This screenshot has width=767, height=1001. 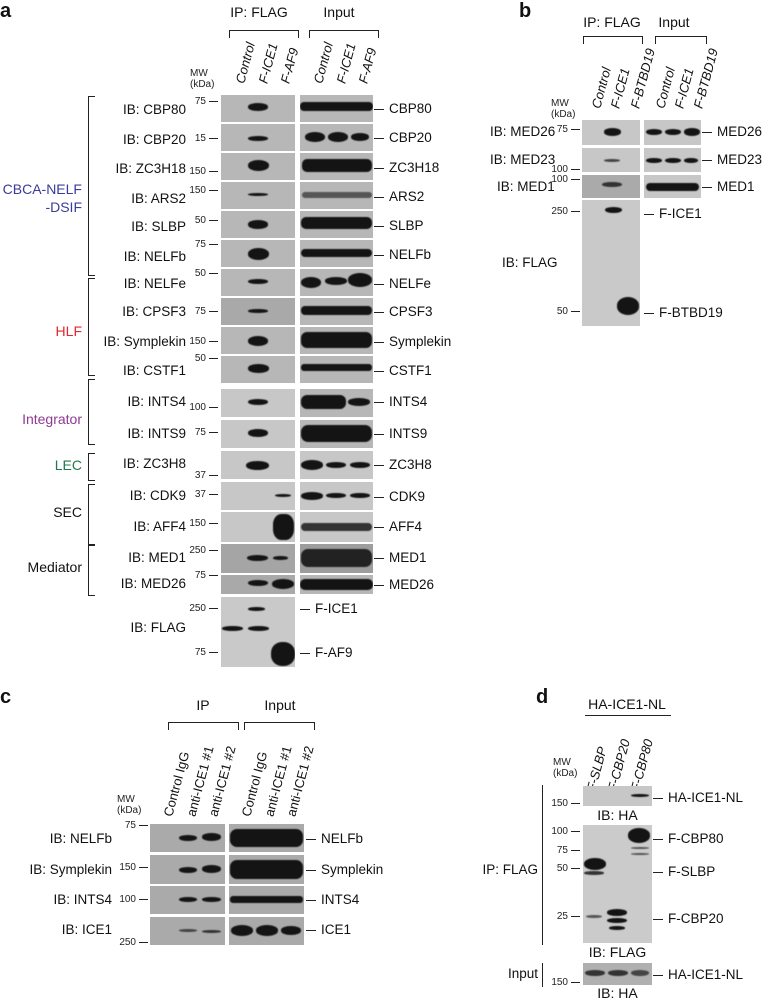 What do you see at coordinates (339, 12) in the screenshot?
I see `panel-a-input-header: Input` at bounding box center [339, 12].